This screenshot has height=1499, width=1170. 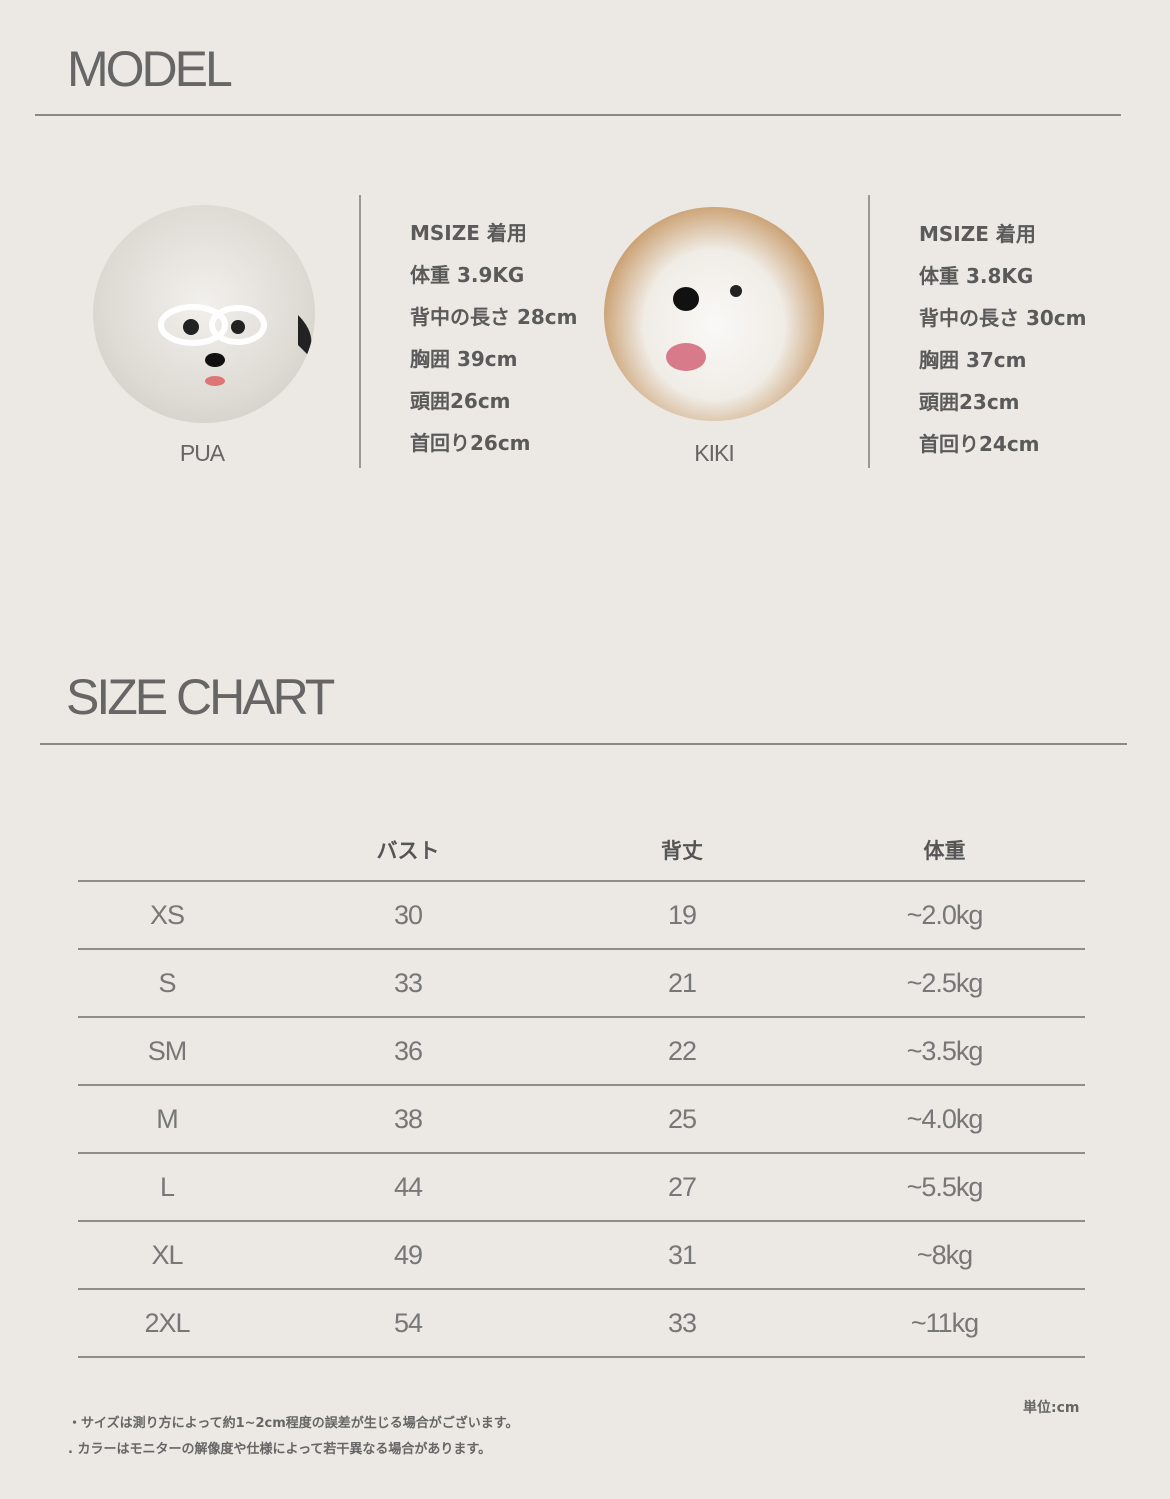 What do you see at coordinates (581, 1188) in the screenshot?
I see `table-row: L 44 27 ~5.5kg` at bounding box center [581, 1188].